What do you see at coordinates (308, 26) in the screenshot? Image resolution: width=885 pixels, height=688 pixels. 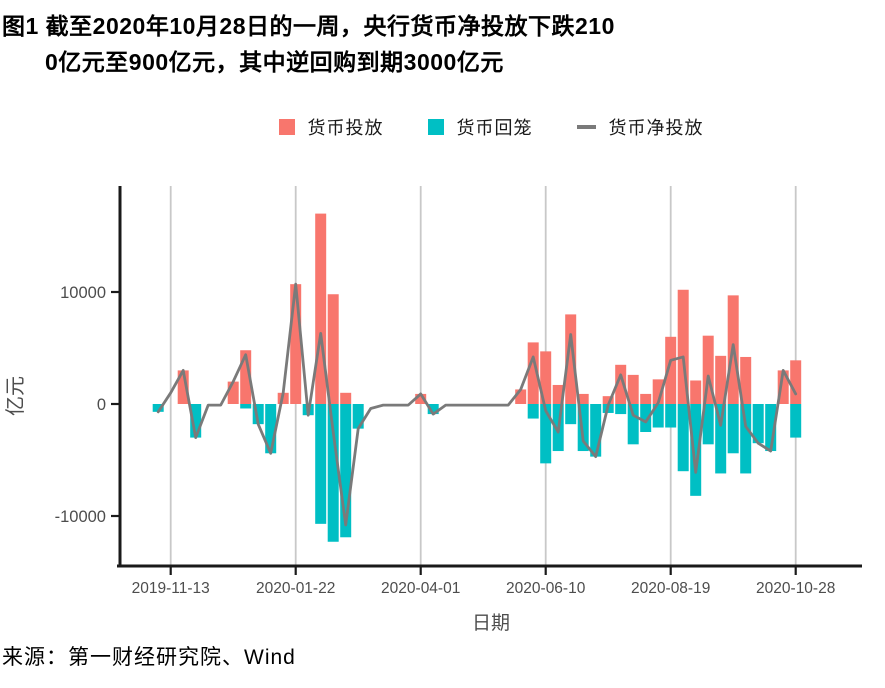 I see `chart-title-line1: 图1 截至2020年10月28日的一周，央行货币净投放下跌210` at bounding box center [308, 26].